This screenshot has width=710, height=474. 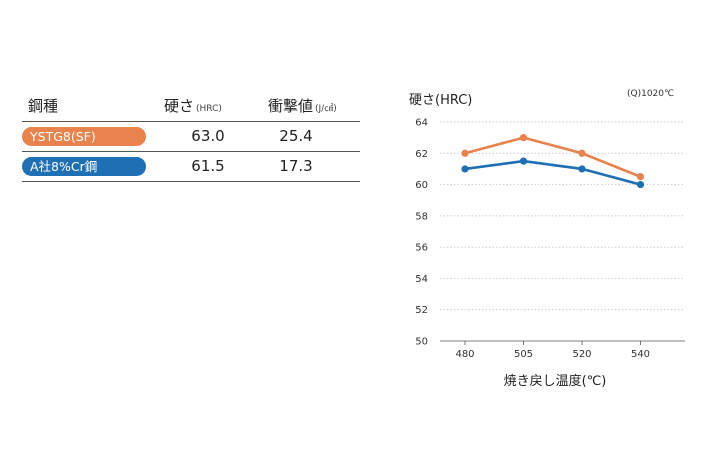 What do you see at coordinates (421, 185) in the screenshot?
I see `y-tick-label: 60` at bounding box center [421, 185].